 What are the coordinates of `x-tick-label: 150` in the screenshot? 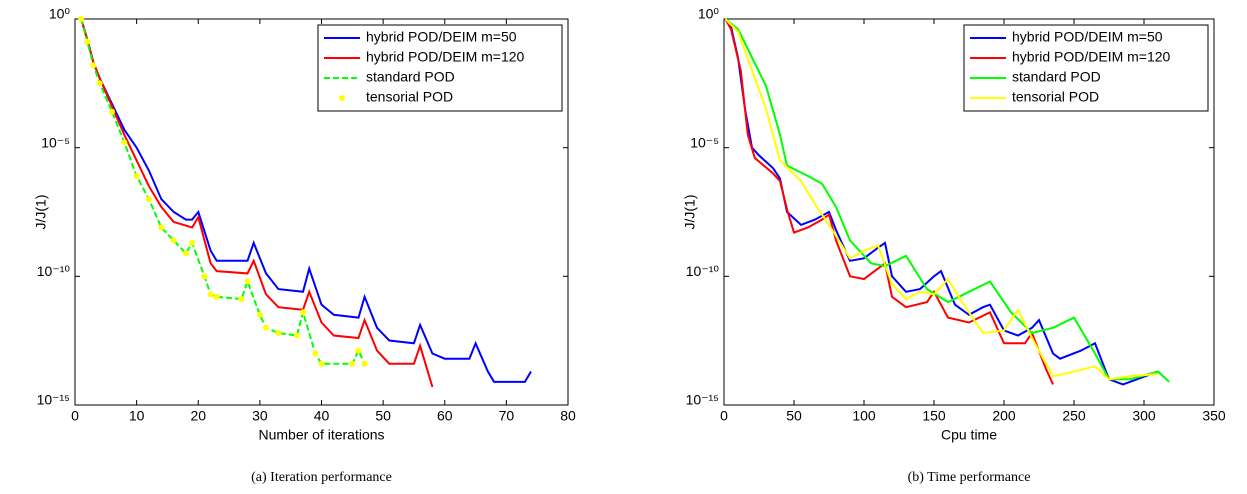 It's located at (934, 416).